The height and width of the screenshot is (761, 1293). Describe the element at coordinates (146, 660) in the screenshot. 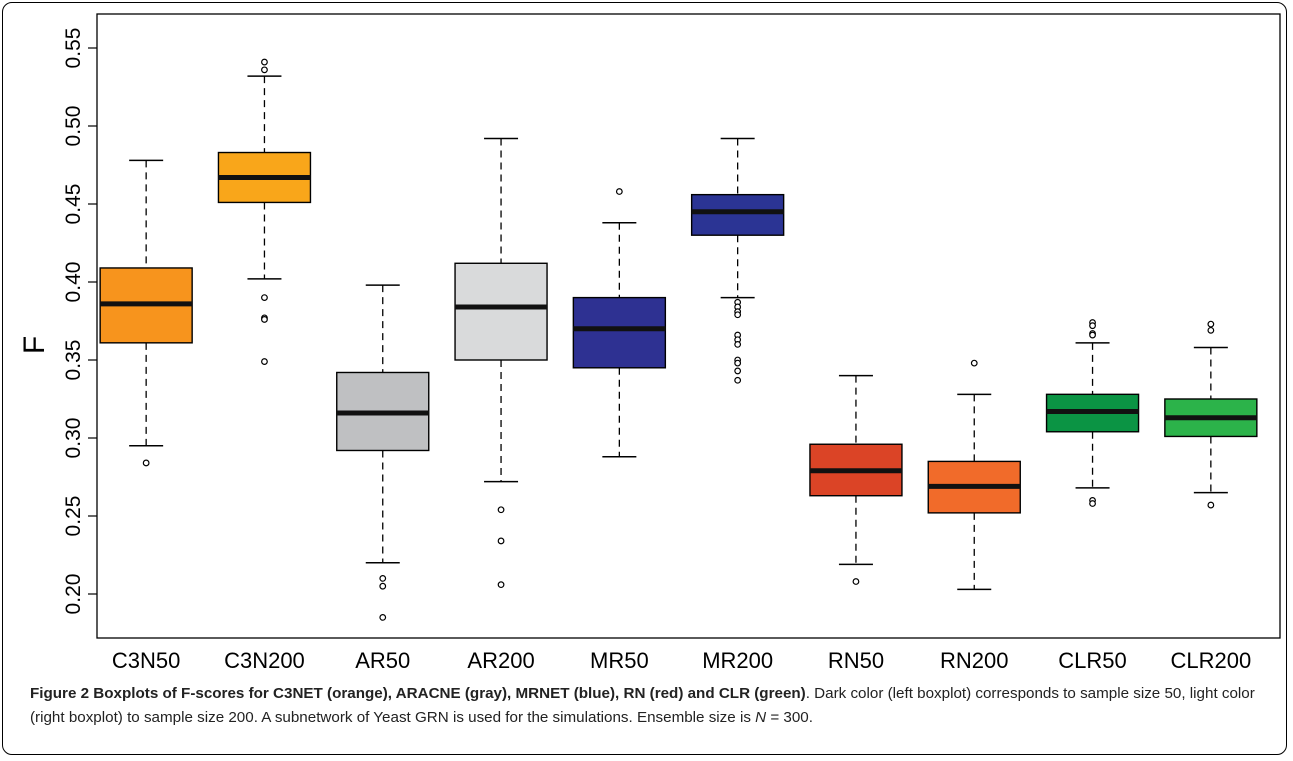

I see `x-tick-label: C3N50` at that location.